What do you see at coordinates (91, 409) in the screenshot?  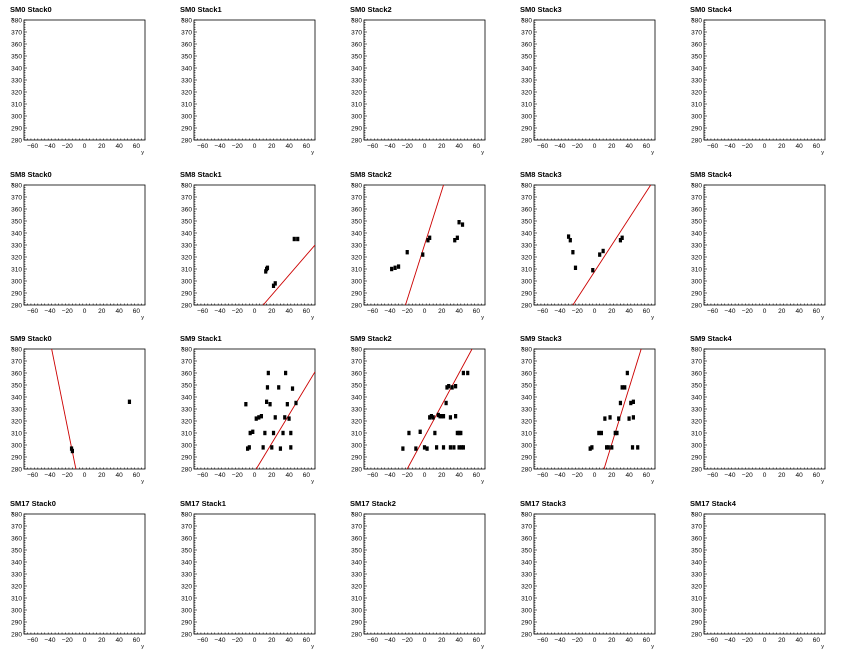 I see `plot-data` at bounding box center [91, 409].